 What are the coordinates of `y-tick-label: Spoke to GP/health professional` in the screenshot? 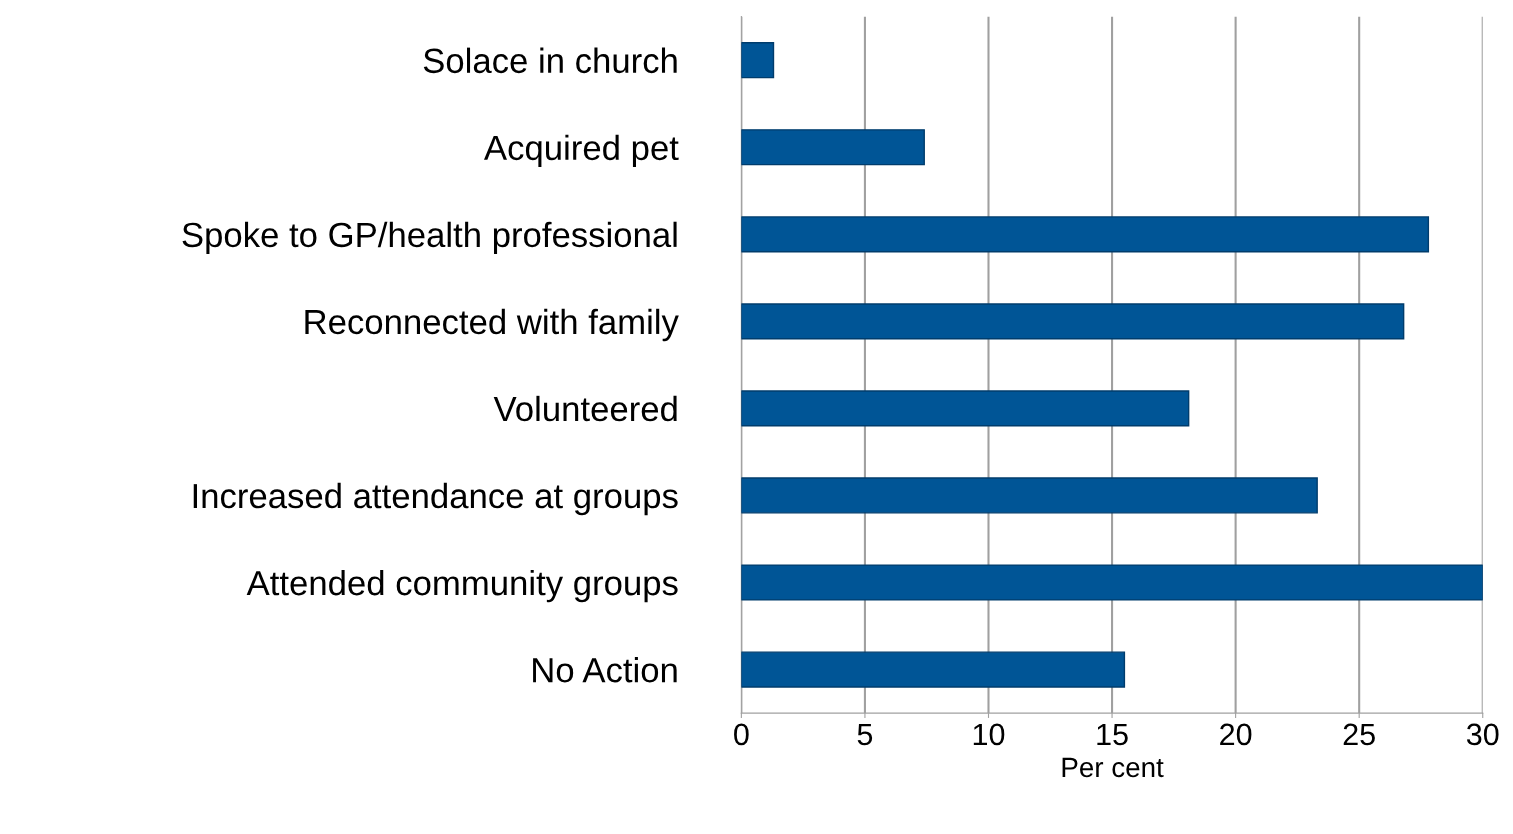 It's located at (429, 238).